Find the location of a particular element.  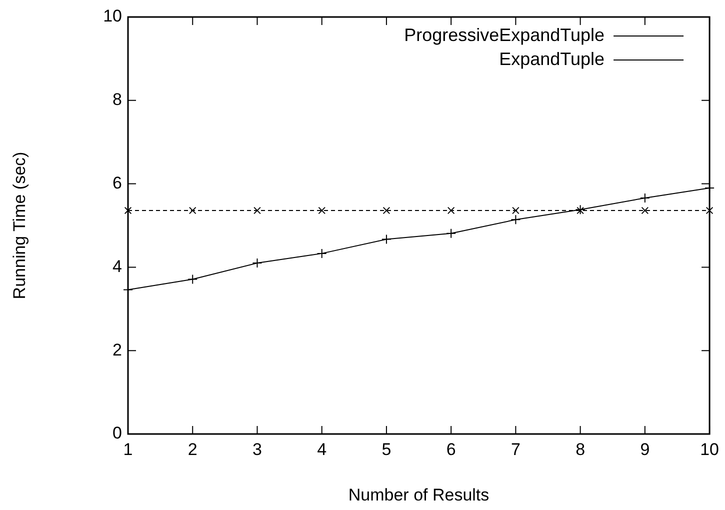

y-tick-label: 8 is located at coordinates (117, 100).